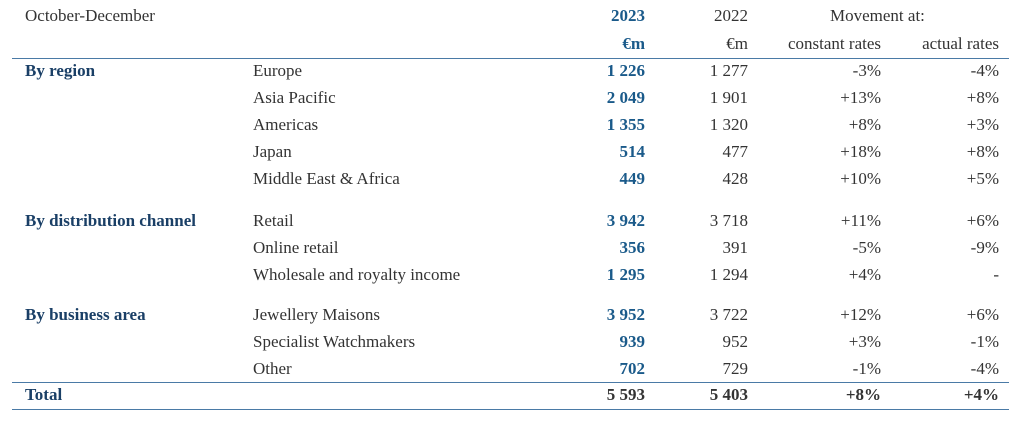 The image size is (1024, 425). I want to click on value-constant-rates: +8%, so click(864, 124).